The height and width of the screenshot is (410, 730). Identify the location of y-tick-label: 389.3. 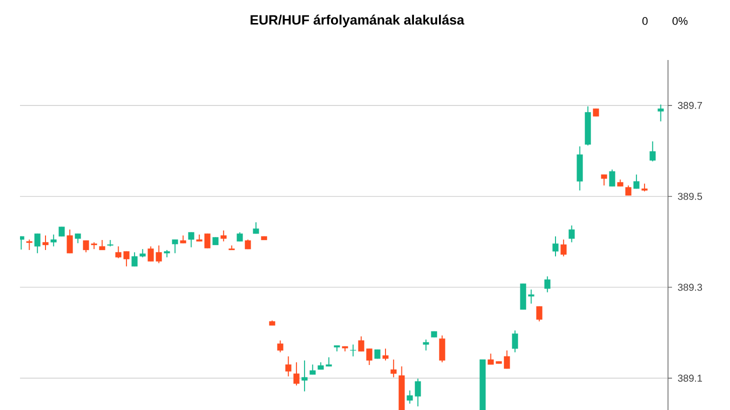
(690, 287).